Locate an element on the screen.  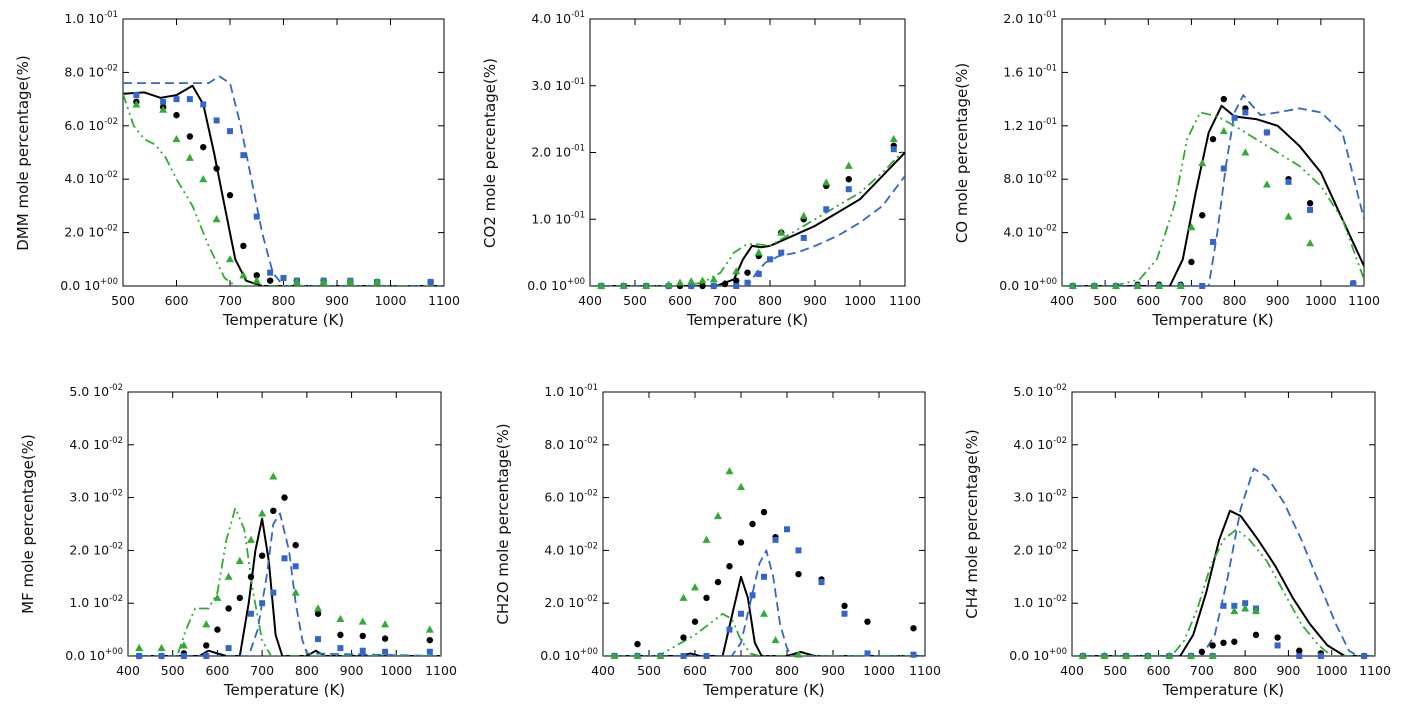
y-tick-label: 3.0 10-02 is located at coordinates (96, 497).